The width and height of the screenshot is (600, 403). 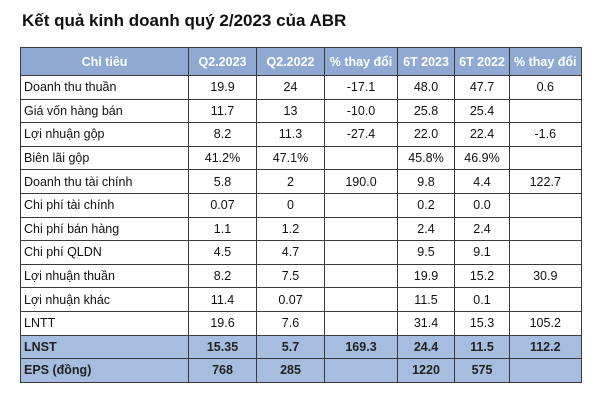 I want to click on row-label: Lợi nhuận khác, so click(x=104, y=299).